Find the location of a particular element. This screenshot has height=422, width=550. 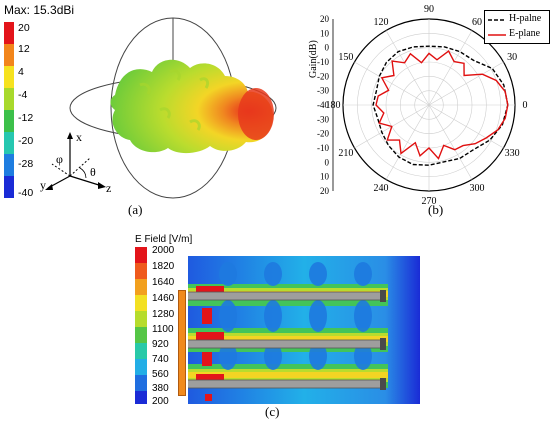

colorbar-c-label: 1460 is located at coordinates (163, 298).